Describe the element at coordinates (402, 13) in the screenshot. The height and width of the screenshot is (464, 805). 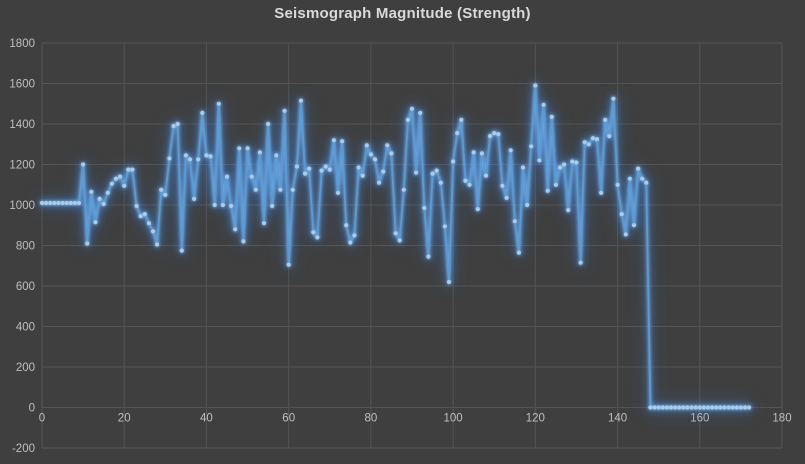
I see `chart-title: Seismograph Magnitude (Strength)` at that location.